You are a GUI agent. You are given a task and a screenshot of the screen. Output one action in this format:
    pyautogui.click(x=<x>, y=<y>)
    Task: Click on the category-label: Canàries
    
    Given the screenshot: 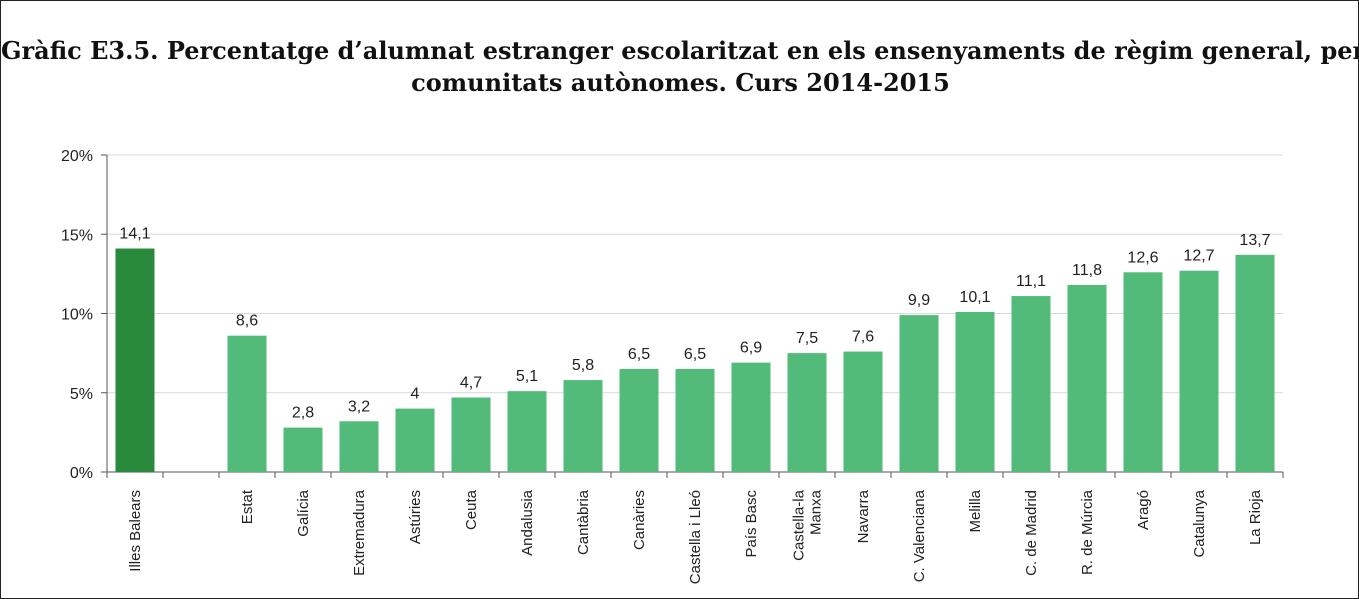 What is the action you would take?
    pyautogui.click(x=639, y=520)
    